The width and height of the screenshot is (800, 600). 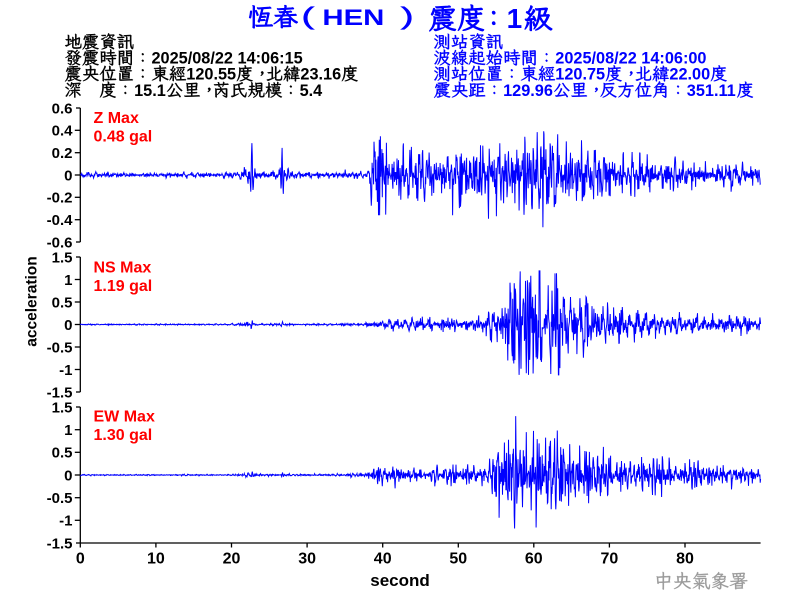 I want to click on svg-text: -0.6, so click(x=60, y=242).